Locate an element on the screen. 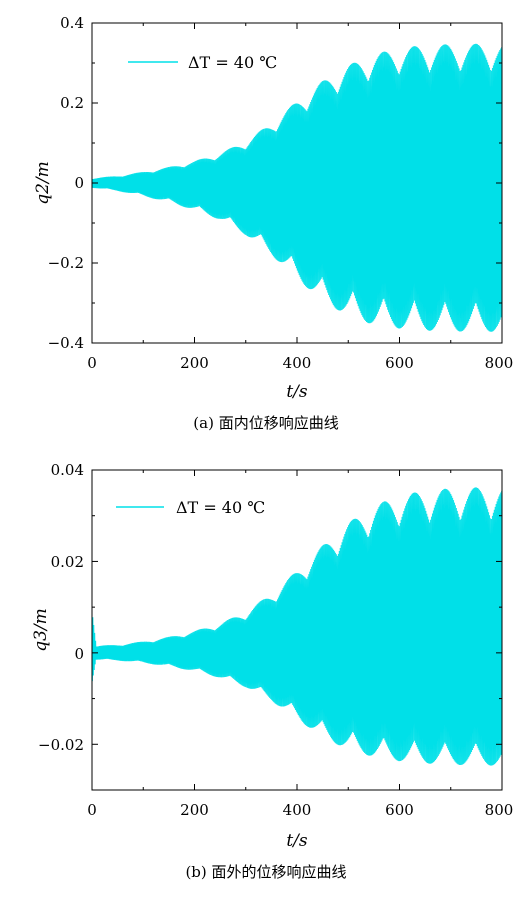 The image size is (532, 897). y-tick-label: −0.02 is located at coordinates (61, 745).